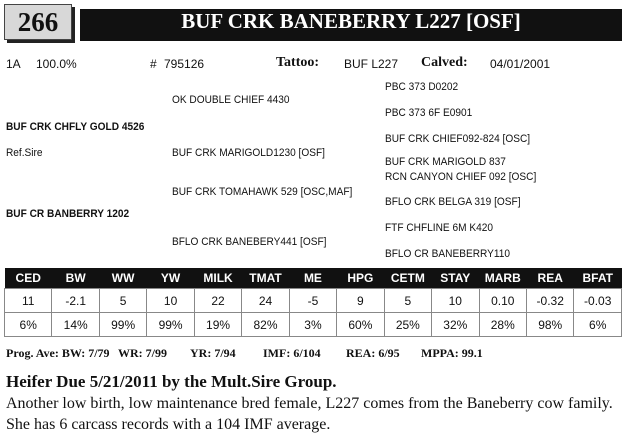  What do you see at coordinates (371, 64) in the screenshot?
I see `tattoo: BUF L227` at bounding box center [371, 64].